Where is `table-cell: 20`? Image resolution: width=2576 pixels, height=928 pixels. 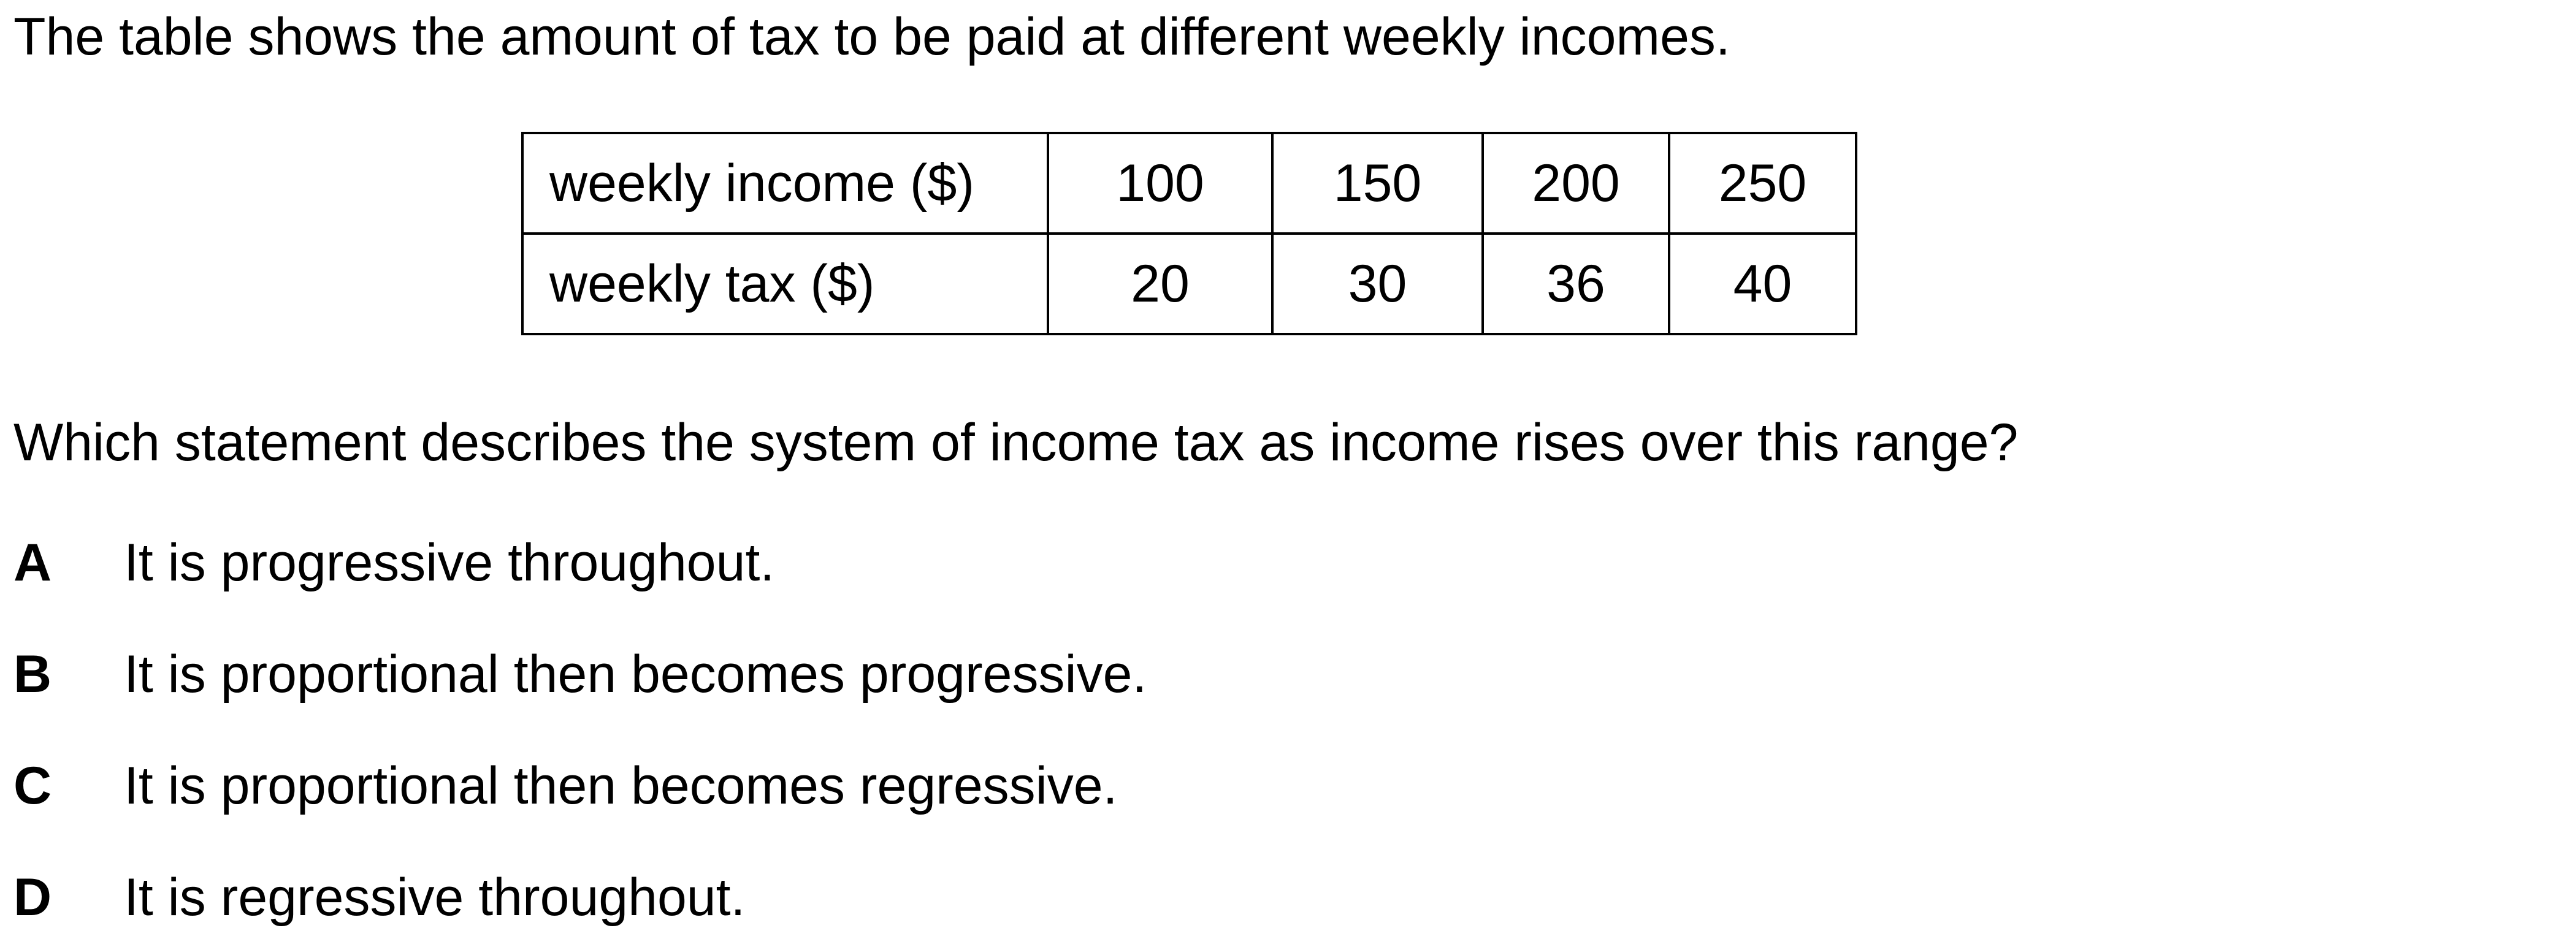 table-cell: 20 is located at coordinates (1160, 283).